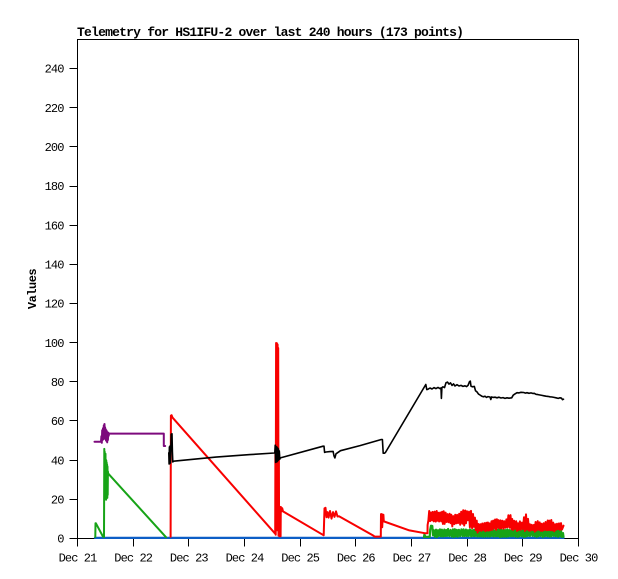 This screenshot has width=618, height=579. Describe the element at coordinates (55, 70) in the screenshot. I see `svg-text: 240` at that location.